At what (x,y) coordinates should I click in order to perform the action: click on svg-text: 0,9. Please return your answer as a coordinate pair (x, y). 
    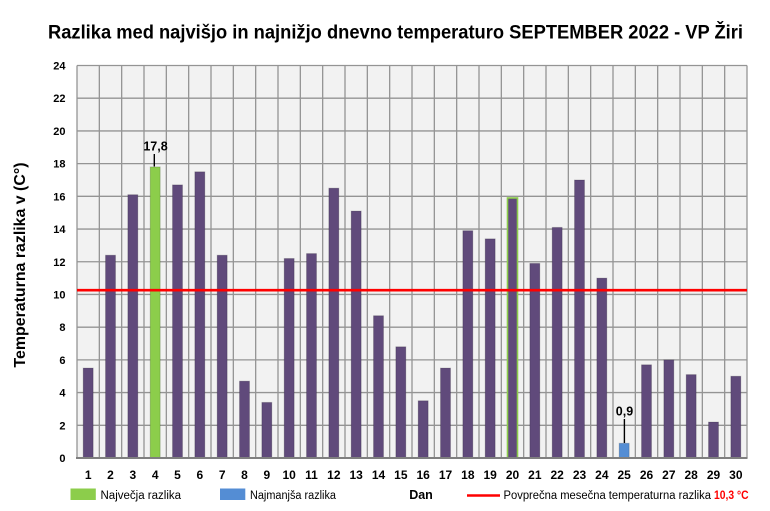
    Looking at the image, I should click on (624, 412).